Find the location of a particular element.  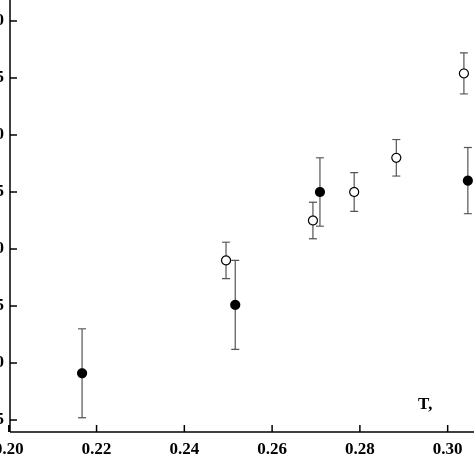

x-tick-label: 0.26 is located at coordinates (272, 448).